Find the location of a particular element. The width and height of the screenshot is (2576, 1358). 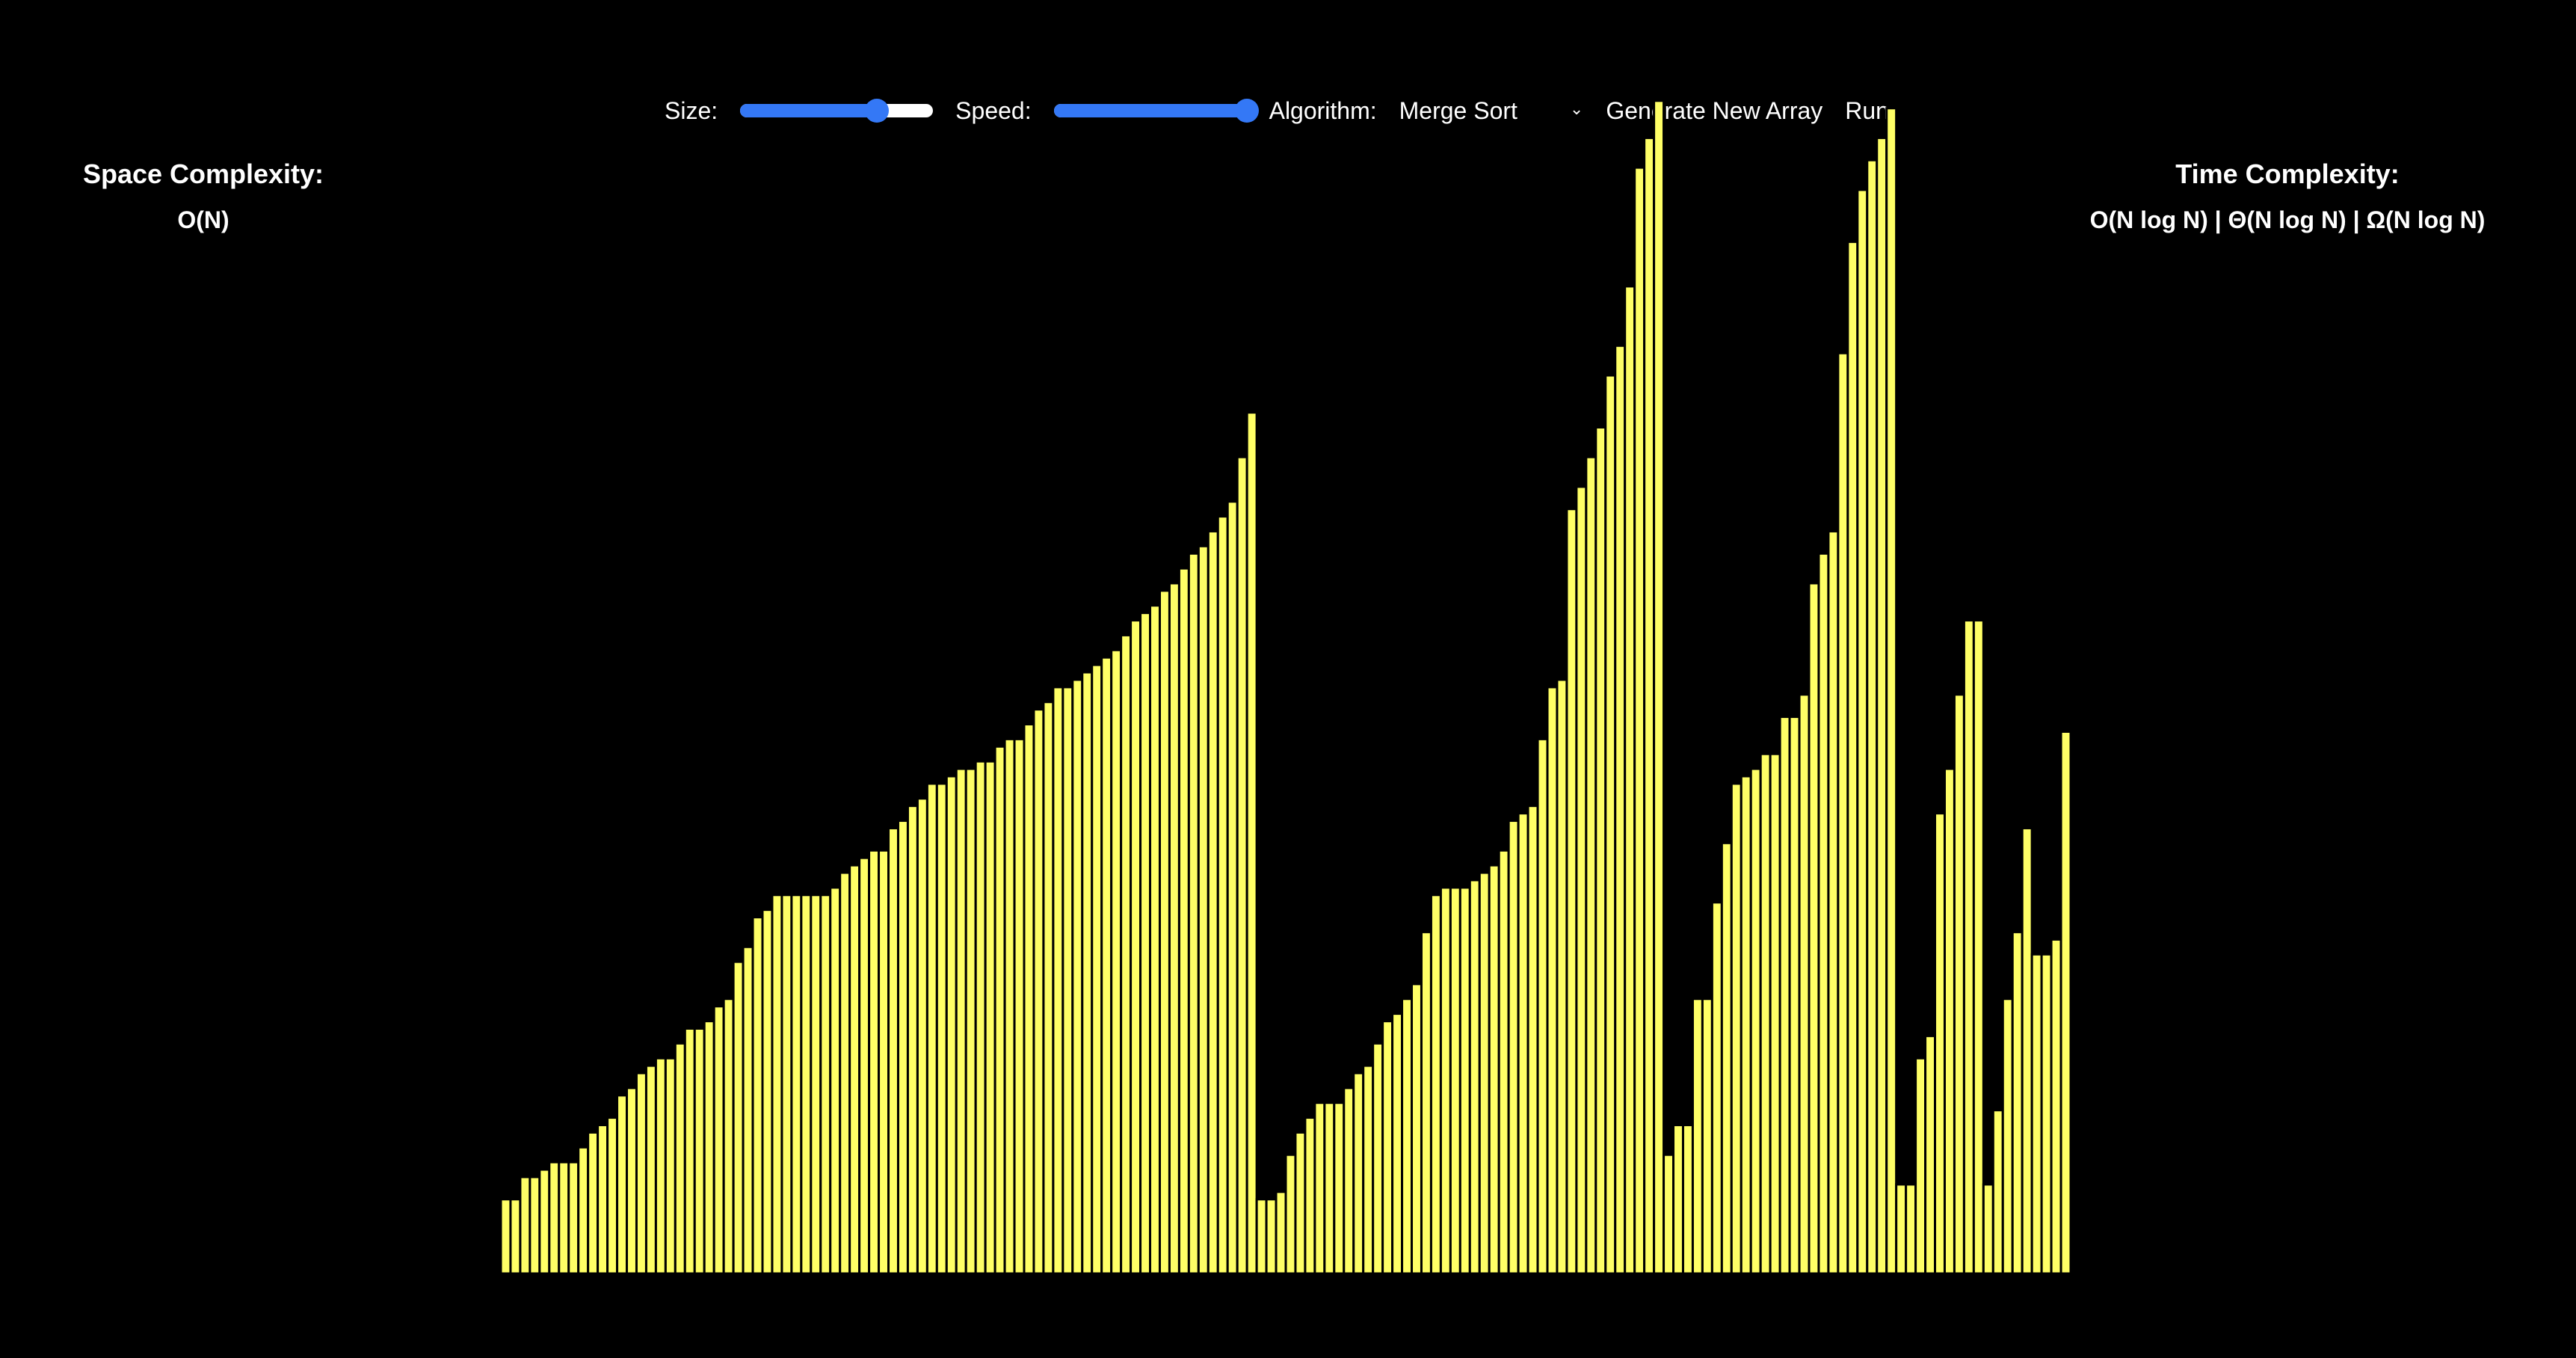

size-slider-thumb is located at coordinates (877, 111).